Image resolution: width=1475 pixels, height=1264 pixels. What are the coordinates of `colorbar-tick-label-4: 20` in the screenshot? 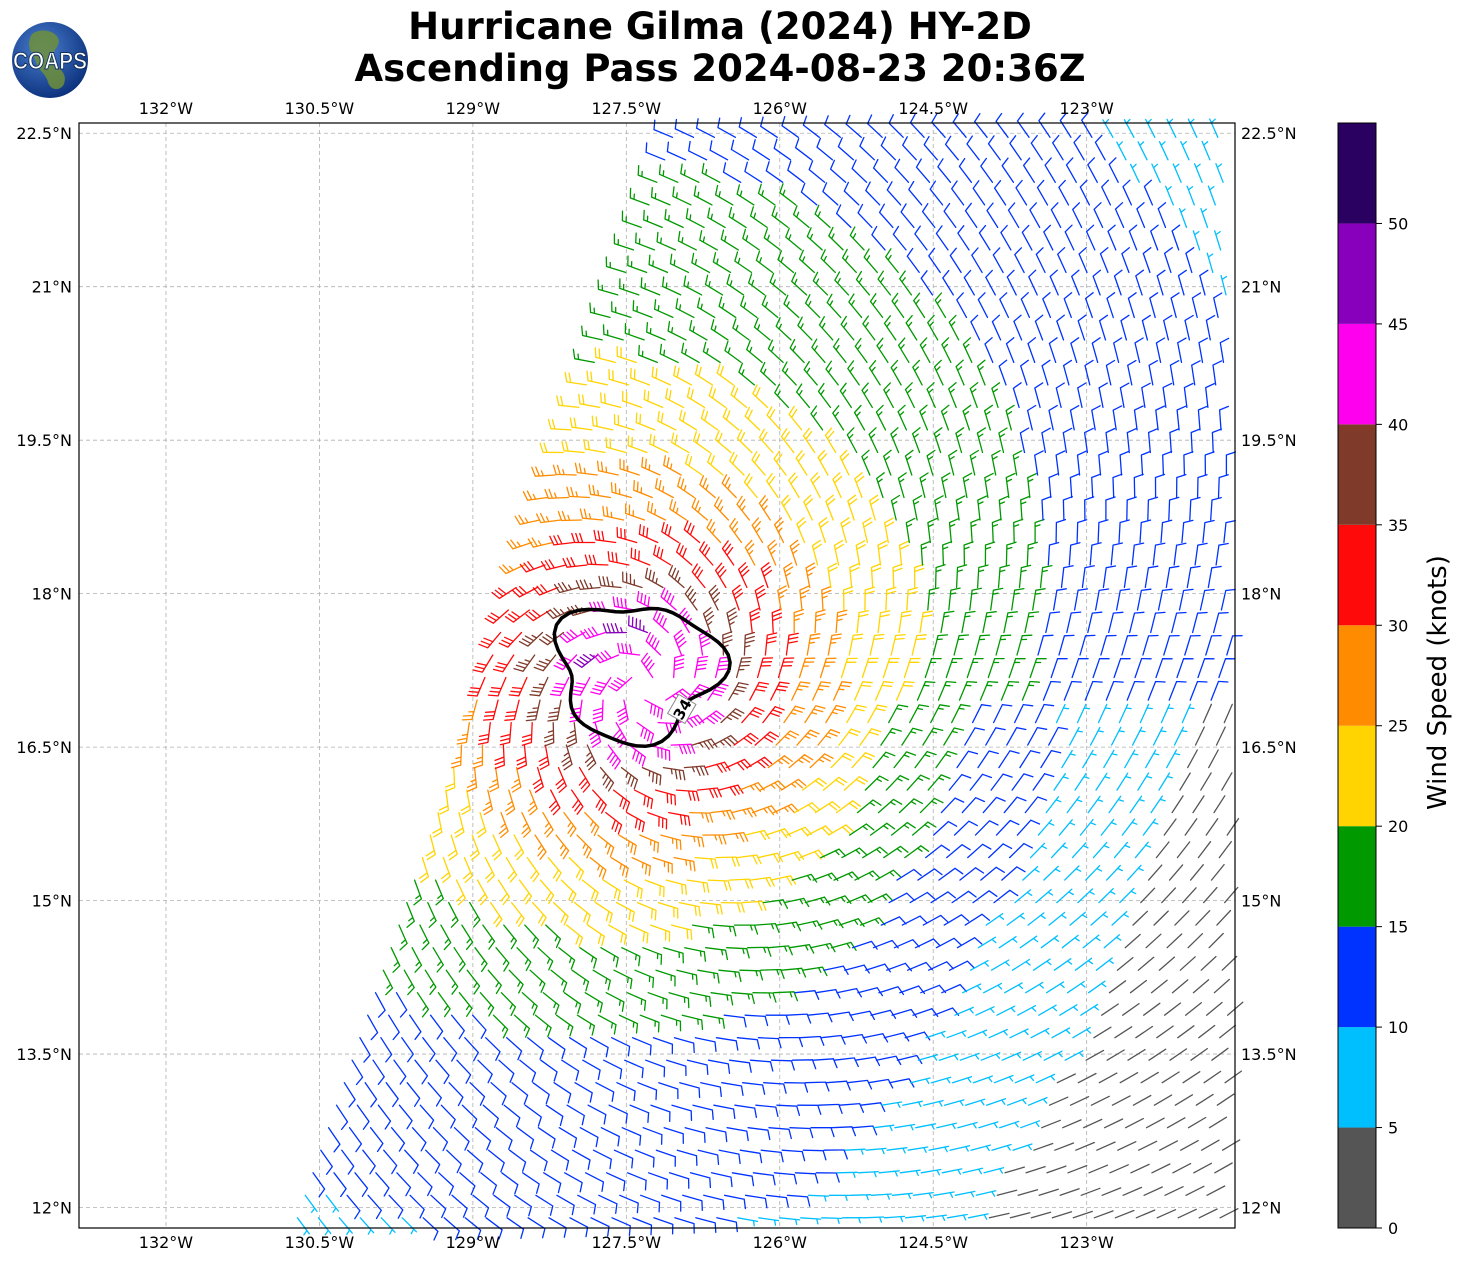 It's located at (1398, 826).